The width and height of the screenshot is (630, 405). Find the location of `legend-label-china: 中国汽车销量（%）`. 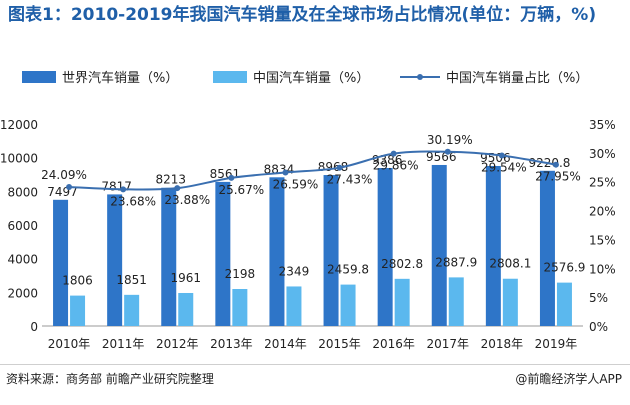

legend-label-china: 中国汽车销量（%） is located at coordinates (311, 78).